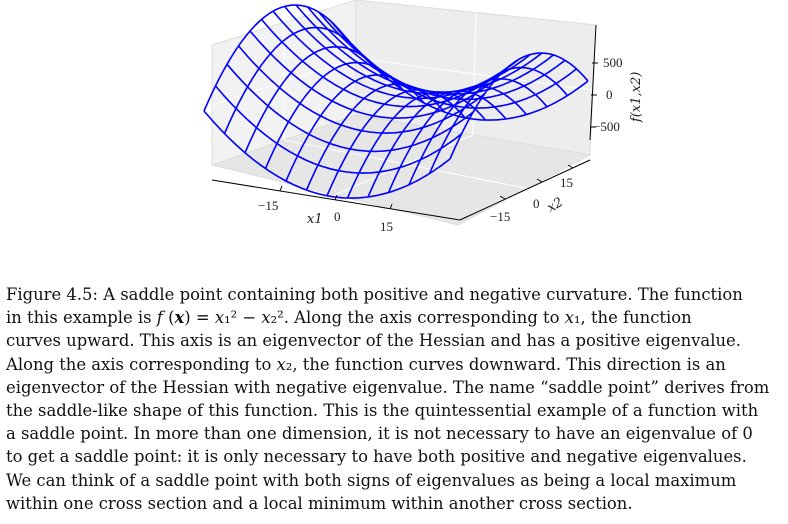 This screenshot has width=788, height=524. Describe the element at coordinates (337, 216) in the screenshot. I see `x1-tick-label: 0` at that location.